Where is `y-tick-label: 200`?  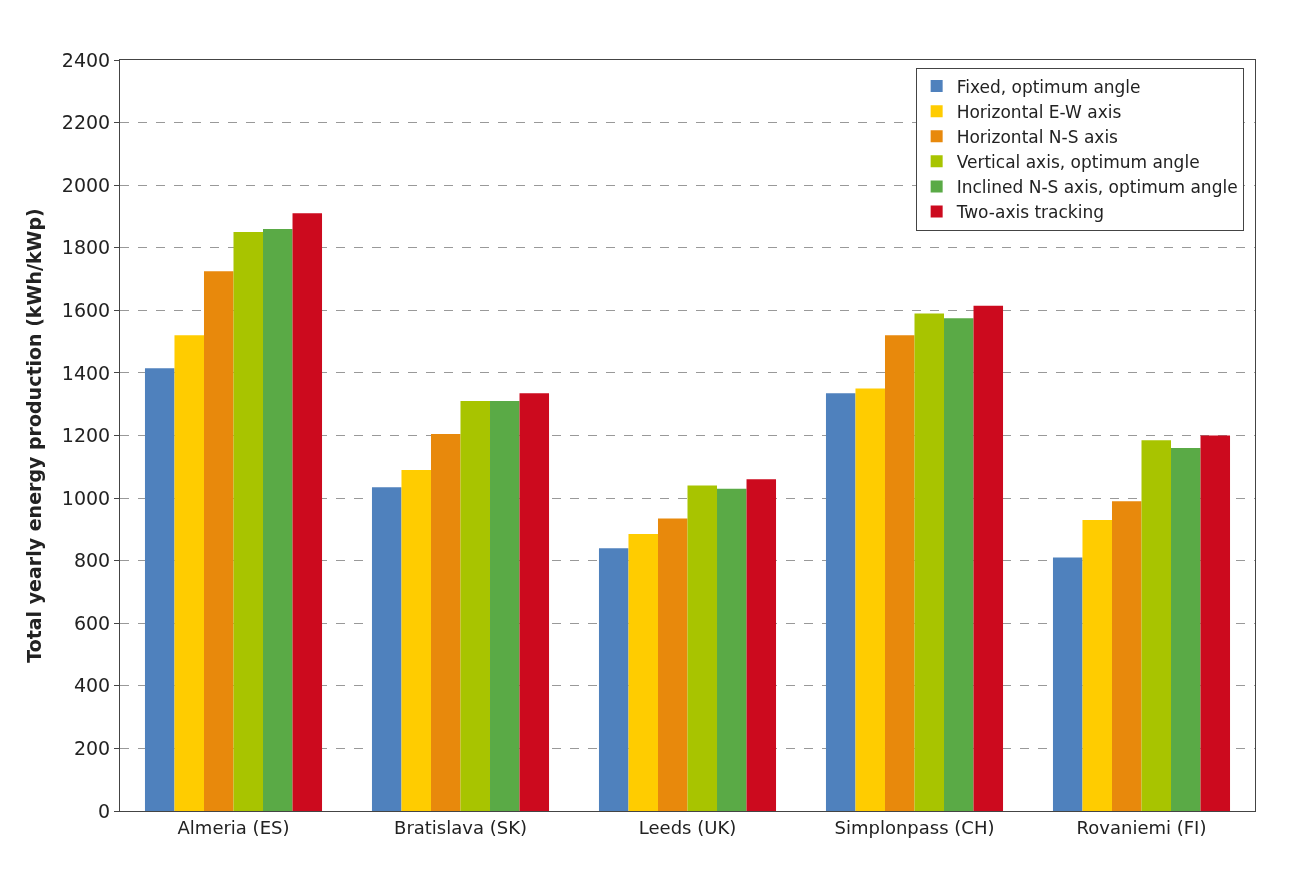
y-tick-label: 200 is located at coordinates (92, 748).